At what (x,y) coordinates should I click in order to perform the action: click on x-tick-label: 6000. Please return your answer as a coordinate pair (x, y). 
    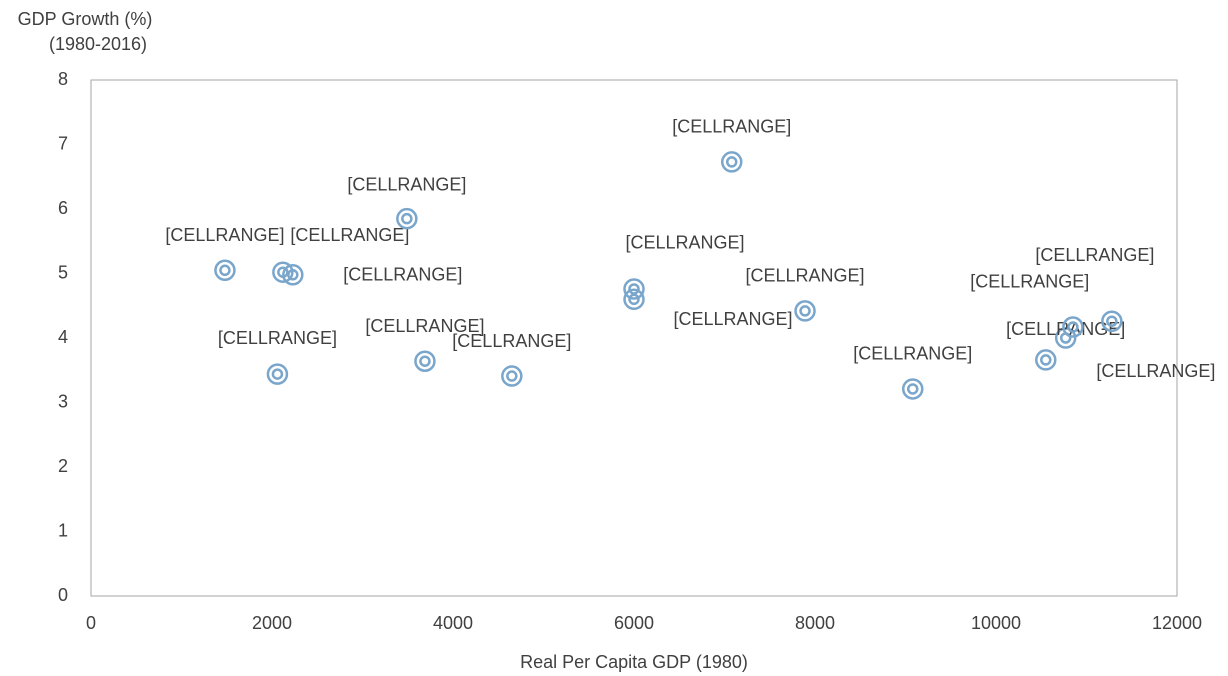
    Looking at the image, I should click on (634, 623).